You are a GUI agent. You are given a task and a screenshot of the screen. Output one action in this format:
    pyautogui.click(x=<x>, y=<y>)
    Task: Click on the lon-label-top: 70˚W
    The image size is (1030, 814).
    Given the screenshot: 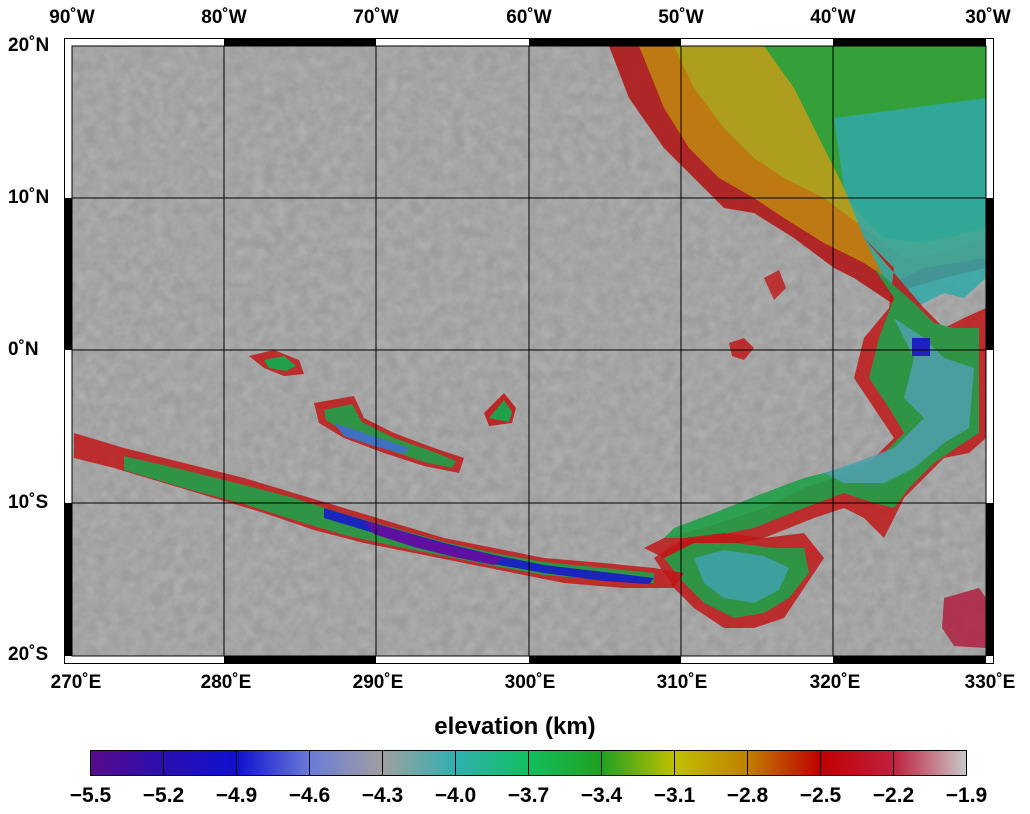 What is the action you would take?
    pyautogui.click(x=376, y=17)
    